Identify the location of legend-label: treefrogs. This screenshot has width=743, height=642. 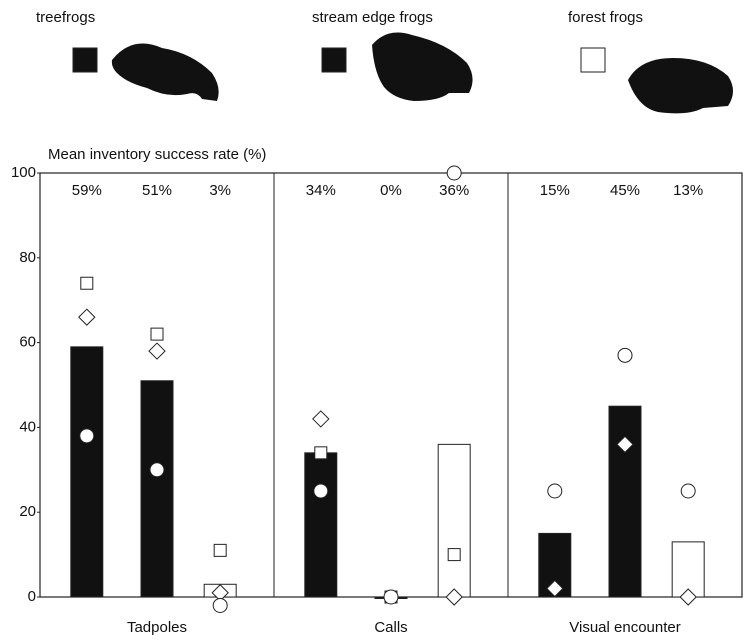
(65, 17).